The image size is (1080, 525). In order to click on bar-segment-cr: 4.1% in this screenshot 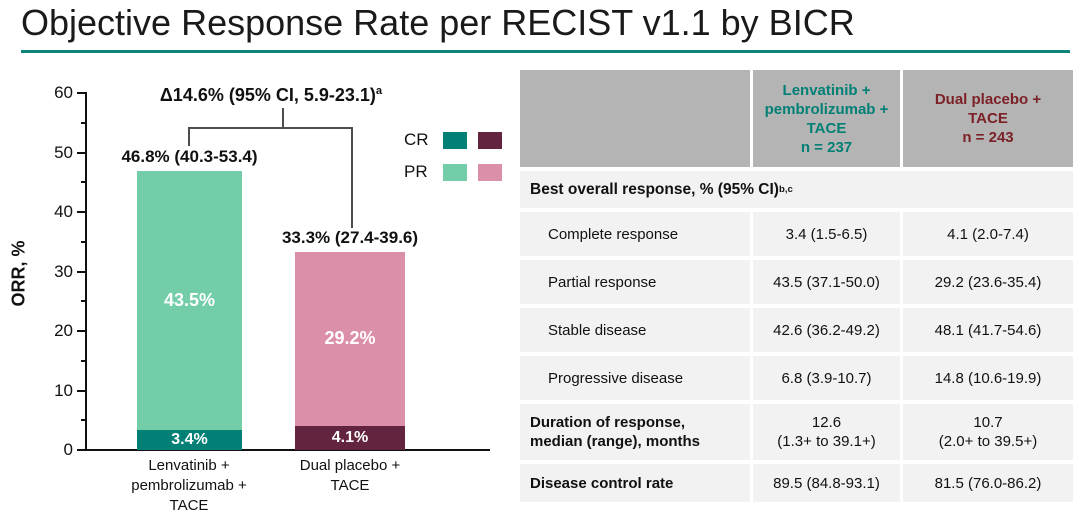, I will do `click(350, 437)`.